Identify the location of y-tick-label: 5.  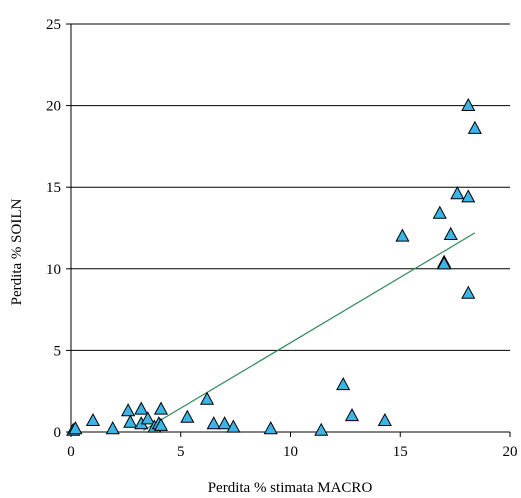
(58, 351).